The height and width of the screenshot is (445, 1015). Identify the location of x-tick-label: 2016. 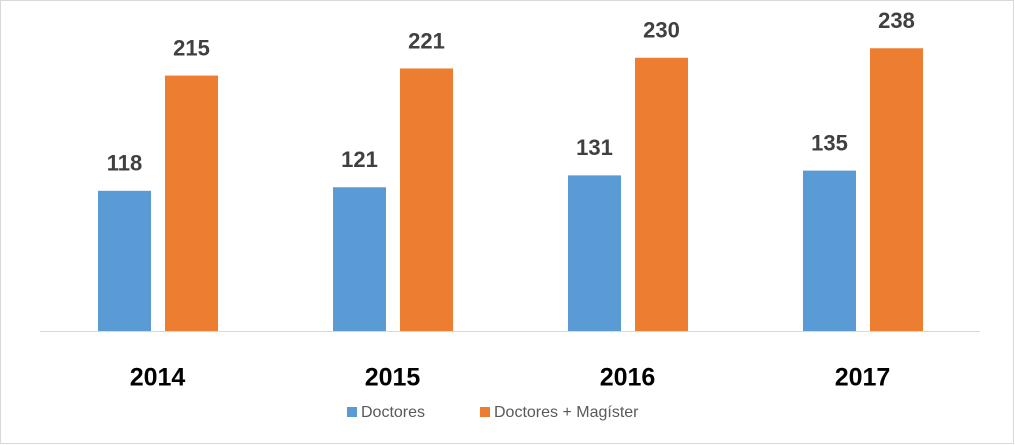
(628, 378).